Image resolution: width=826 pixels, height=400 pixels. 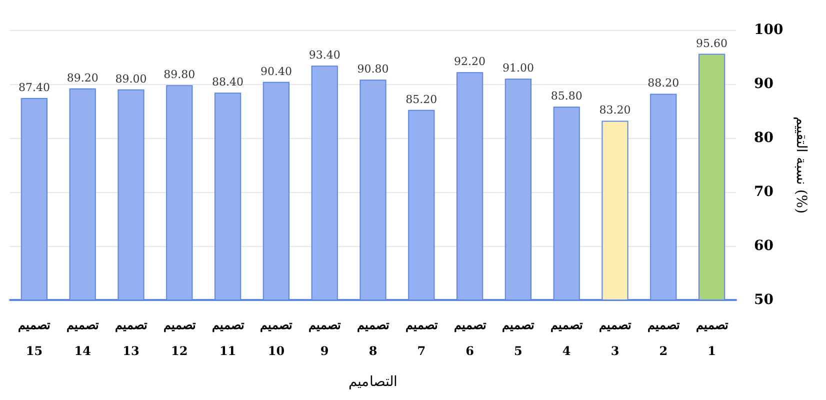 I want to click on y-tick-label: 90, so click(x=764, y=84).